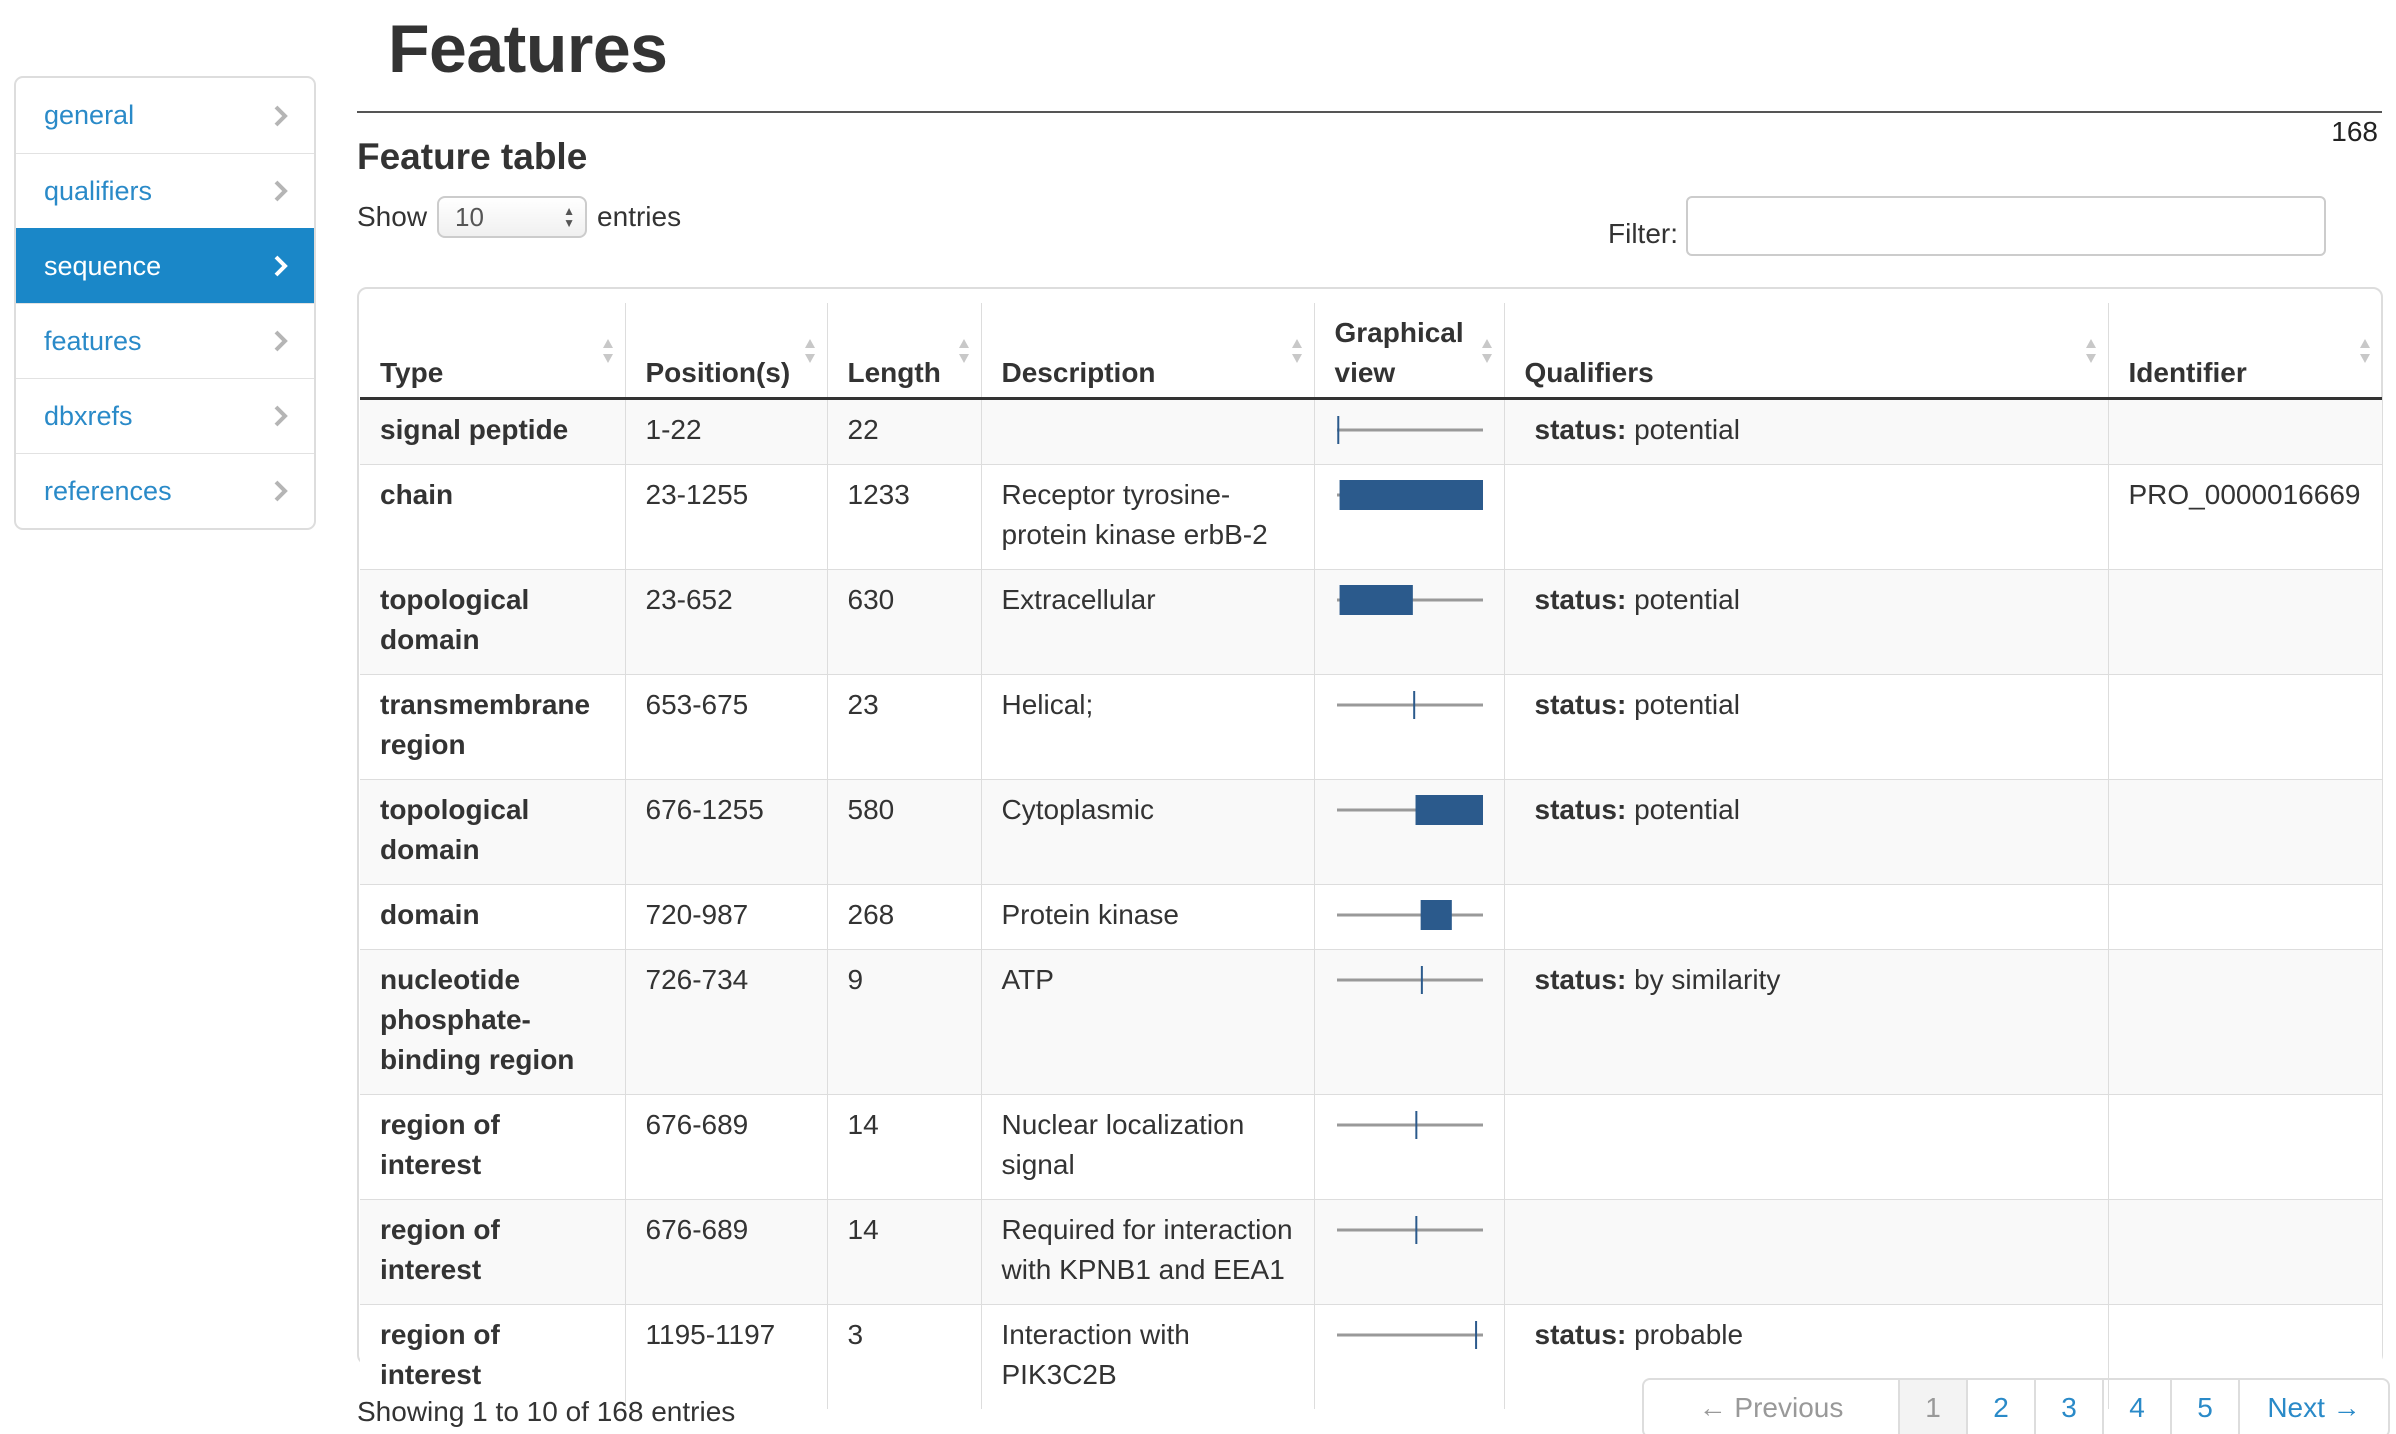  What do you see at coordinates (1147, 726) in the screenshot?
I see `cell-description: Helical;` at bounding box center [1147, 726].